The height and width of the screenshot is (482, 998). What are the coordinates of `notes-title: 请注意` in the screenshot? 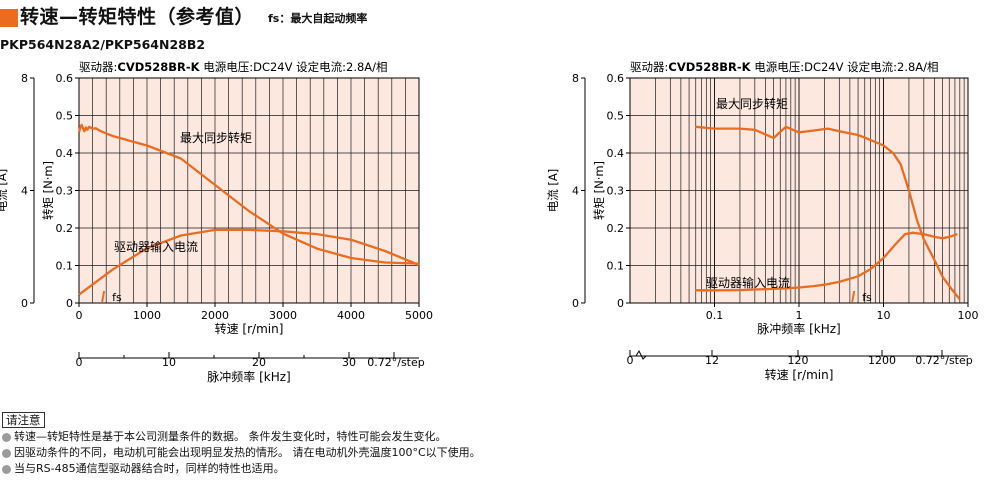 It's located at (23, 420).